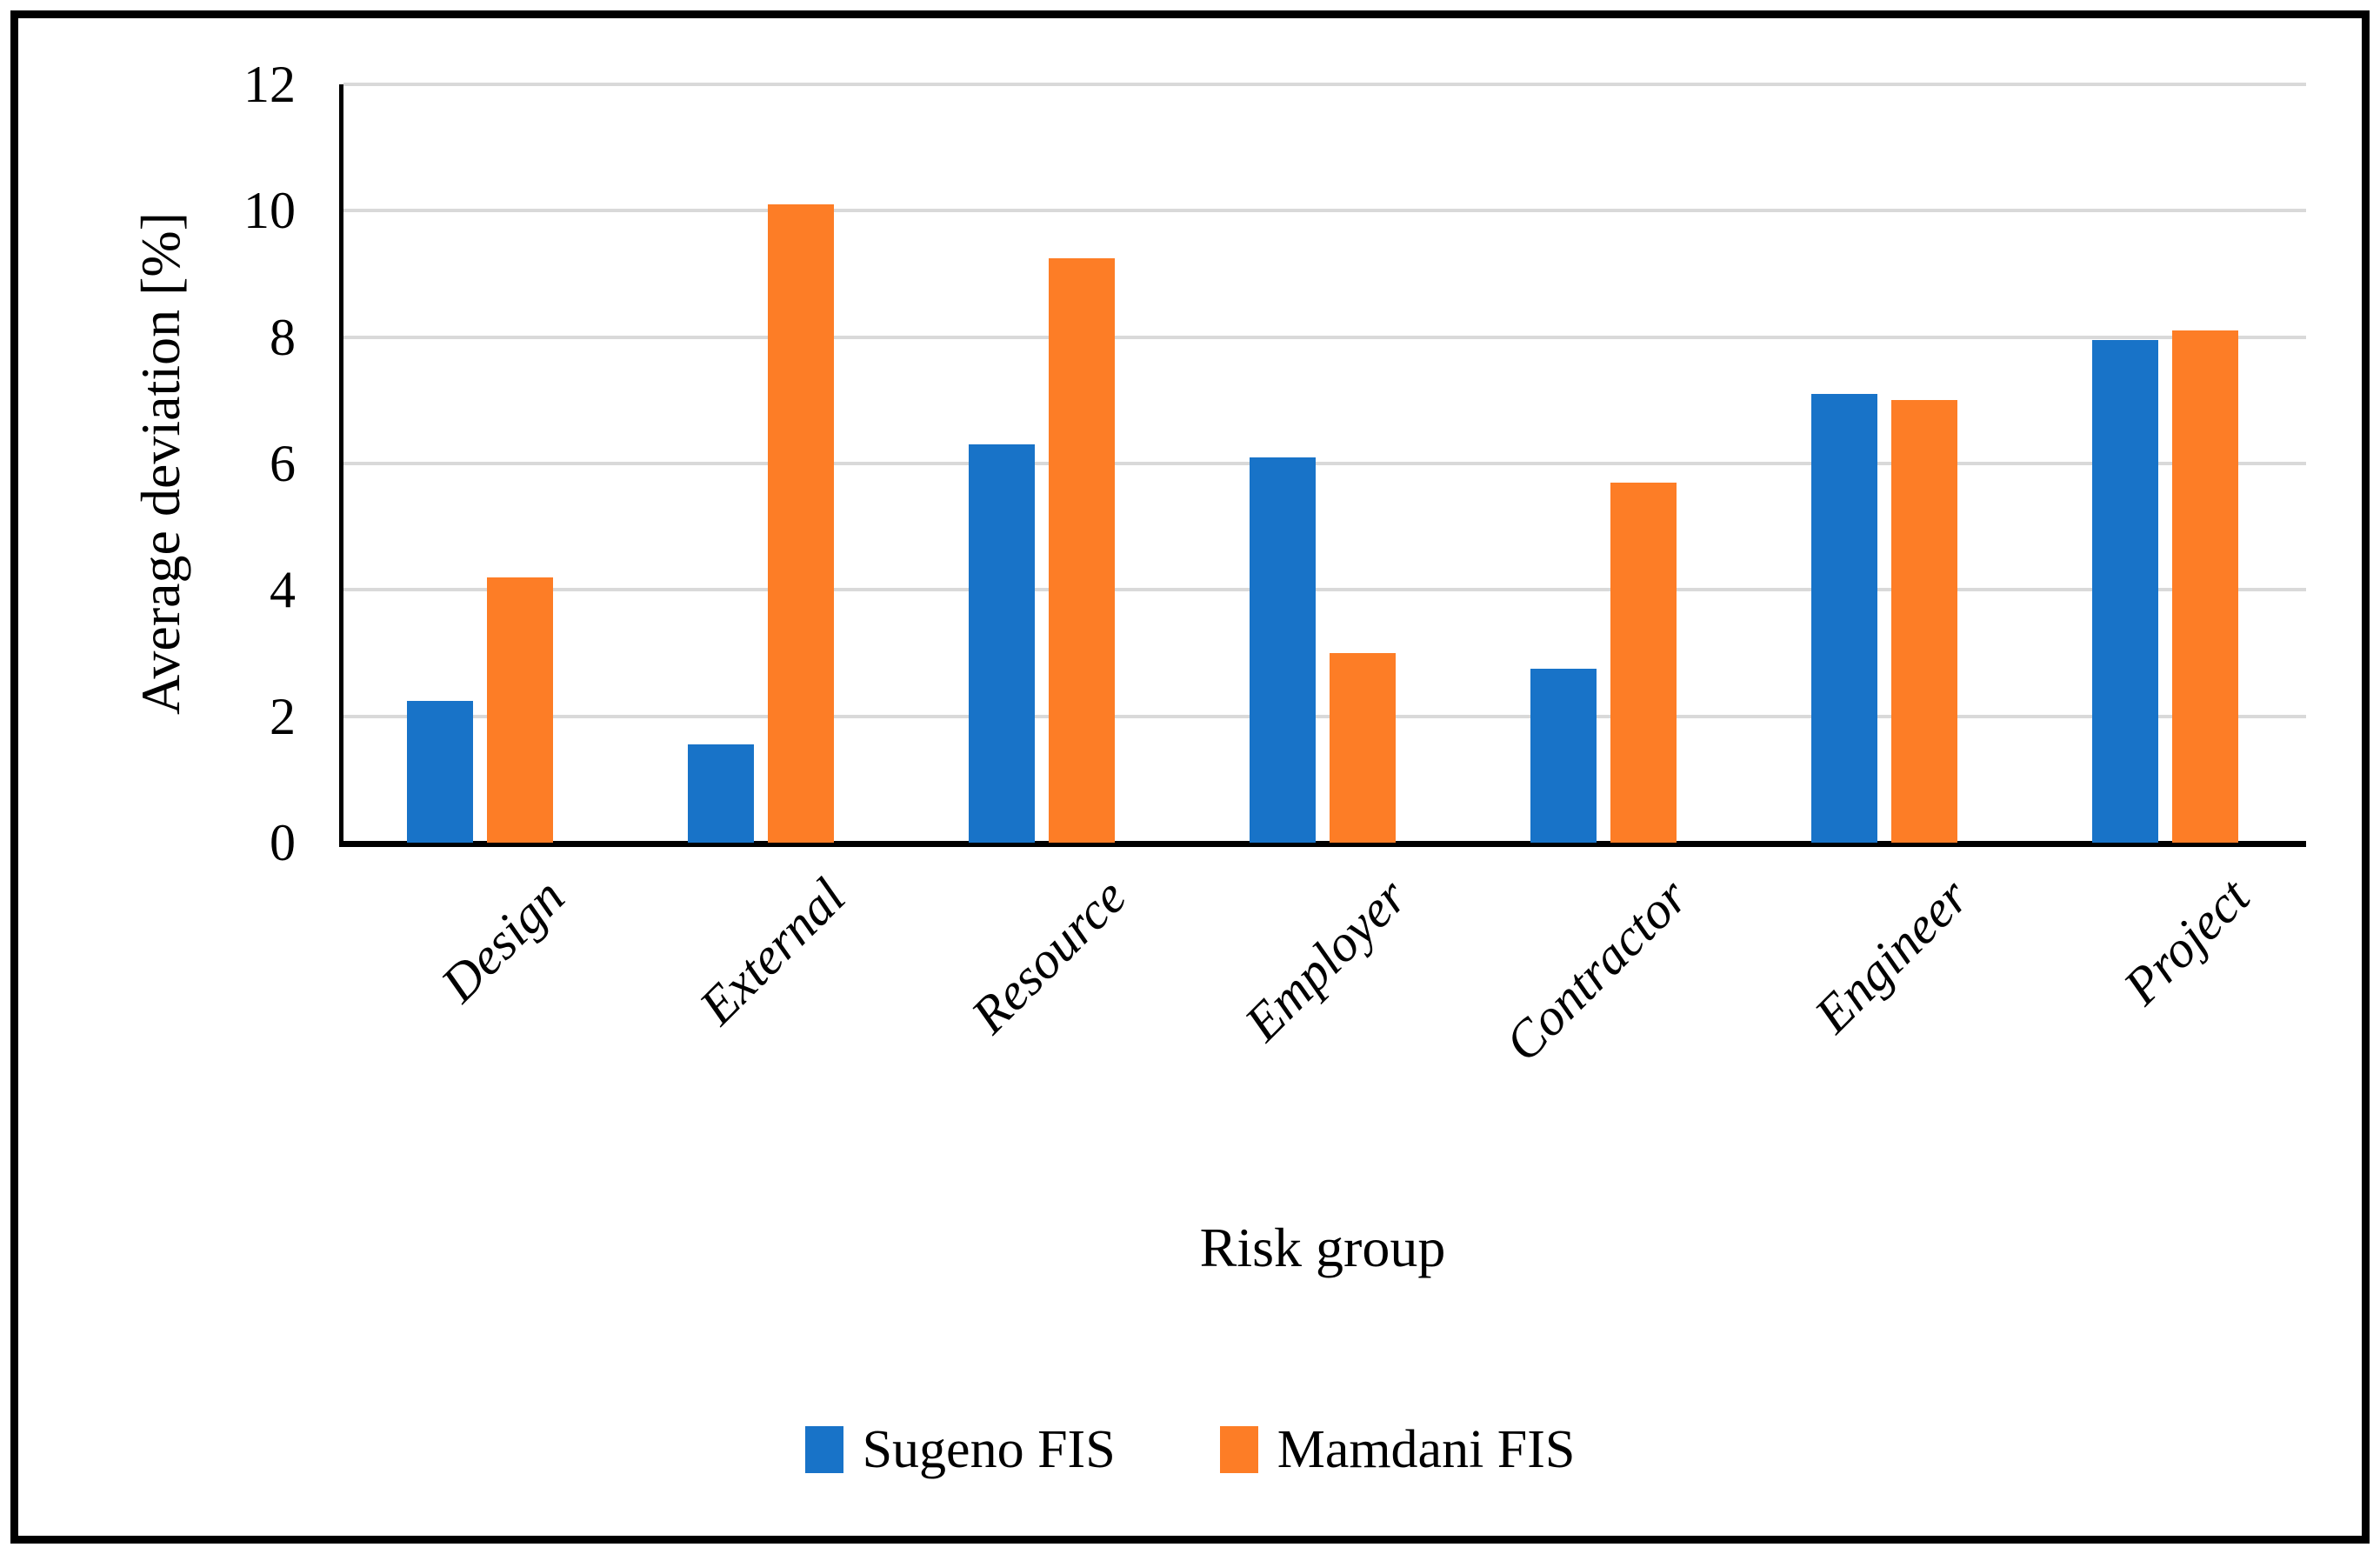 The image size is (2380, 1554). Describe the element at coordinates (800, 523) in the screenshot. I see `bar-mamdani-fis-external` at that location.